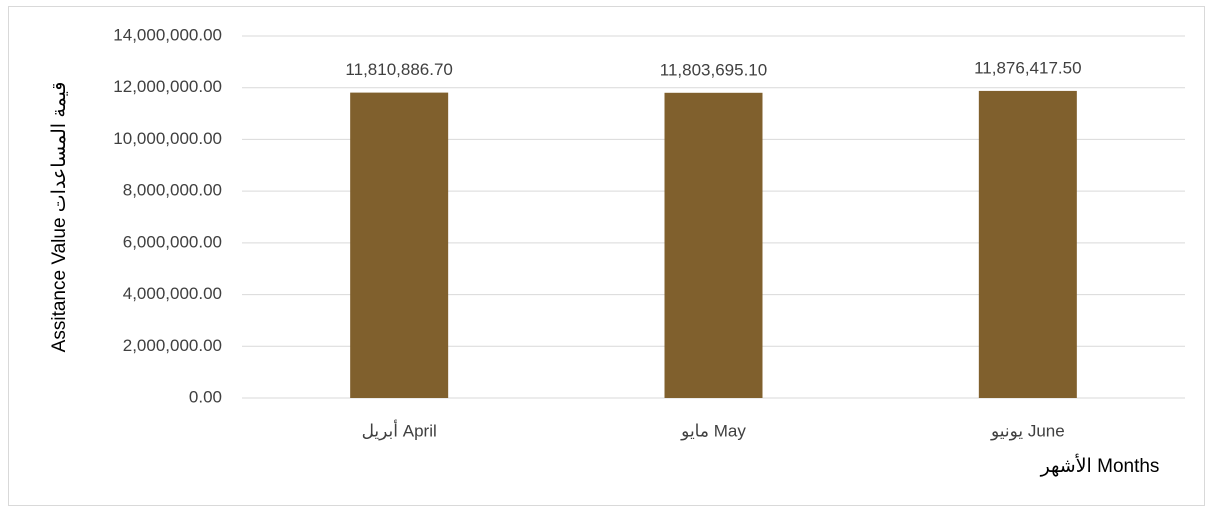 This screenshot has width=1213, height=513. Describe the element at coordinates (713, 430) in the screenshot. I see `x-tick-label: مايو May` at that location.